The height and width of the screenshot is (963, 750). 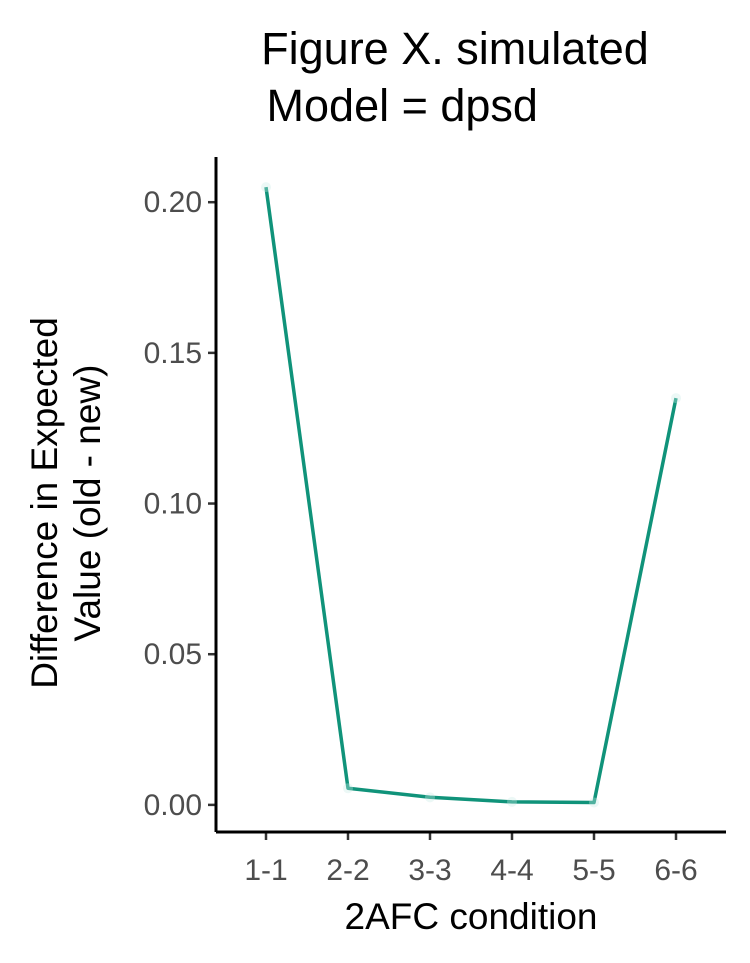 What do you see at coordinates (347, 870) in the screenshot?
I see `x-tick-label: 2-2` at bounding box center [347, 870].